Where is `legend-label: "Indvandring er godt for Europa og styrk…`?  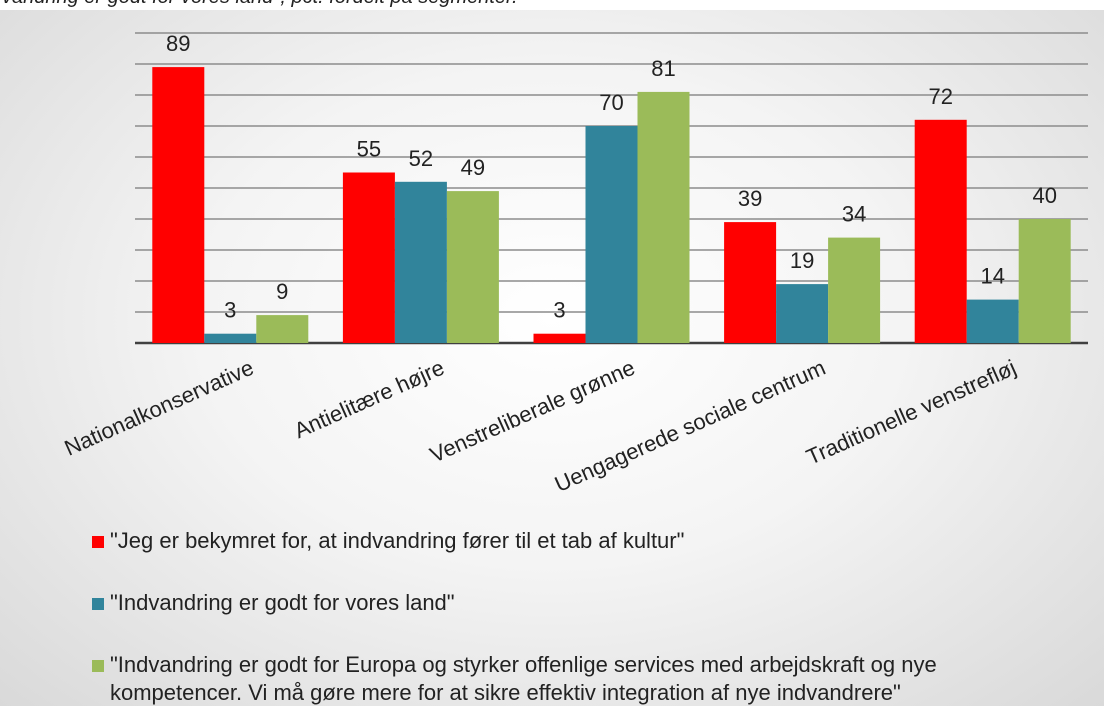 legend-label: "Indvandring er godt for Europa og styrk… is located at coordinates (523, 678).